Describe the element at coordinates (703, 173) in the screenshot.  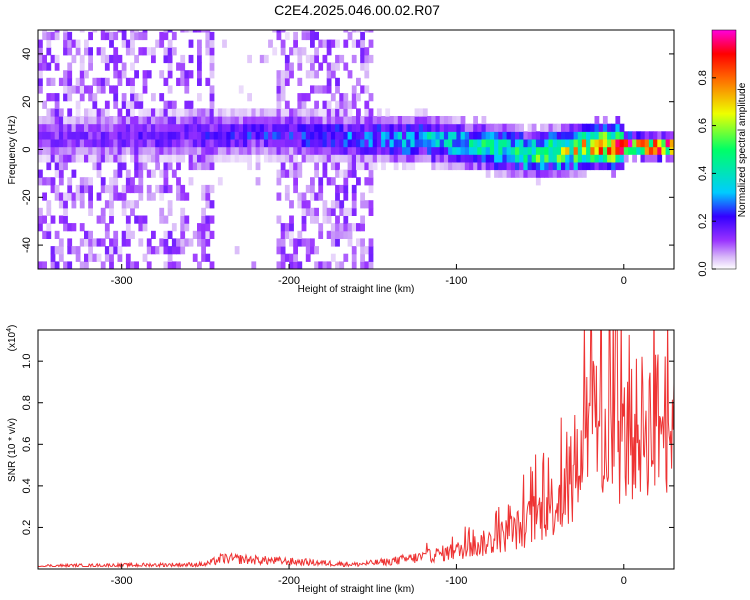
I see `colorbar-tick-label: 0.4` at that location.